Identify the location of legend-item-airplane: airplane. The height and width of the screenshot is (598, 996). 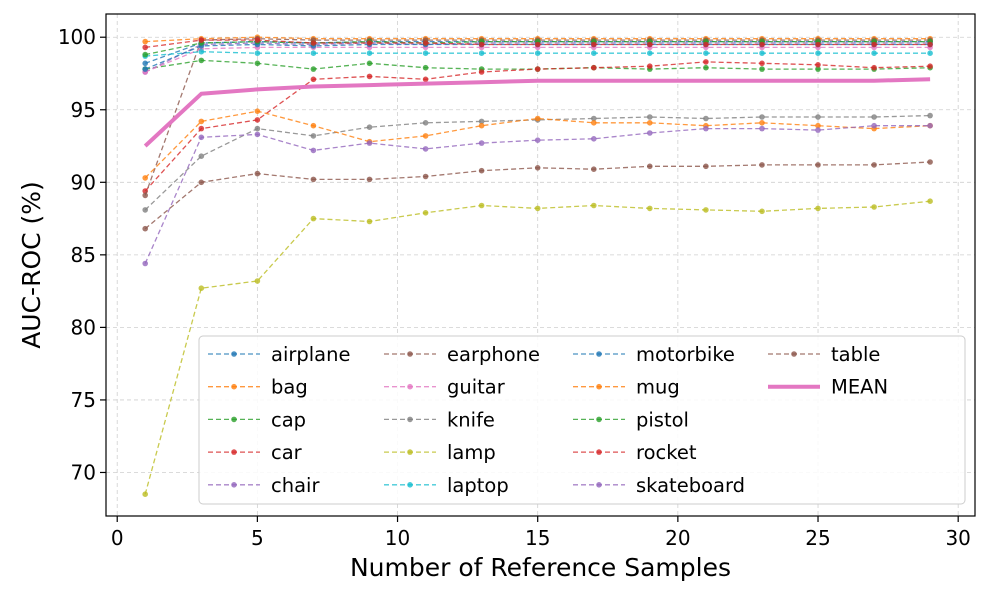
(279, 354).